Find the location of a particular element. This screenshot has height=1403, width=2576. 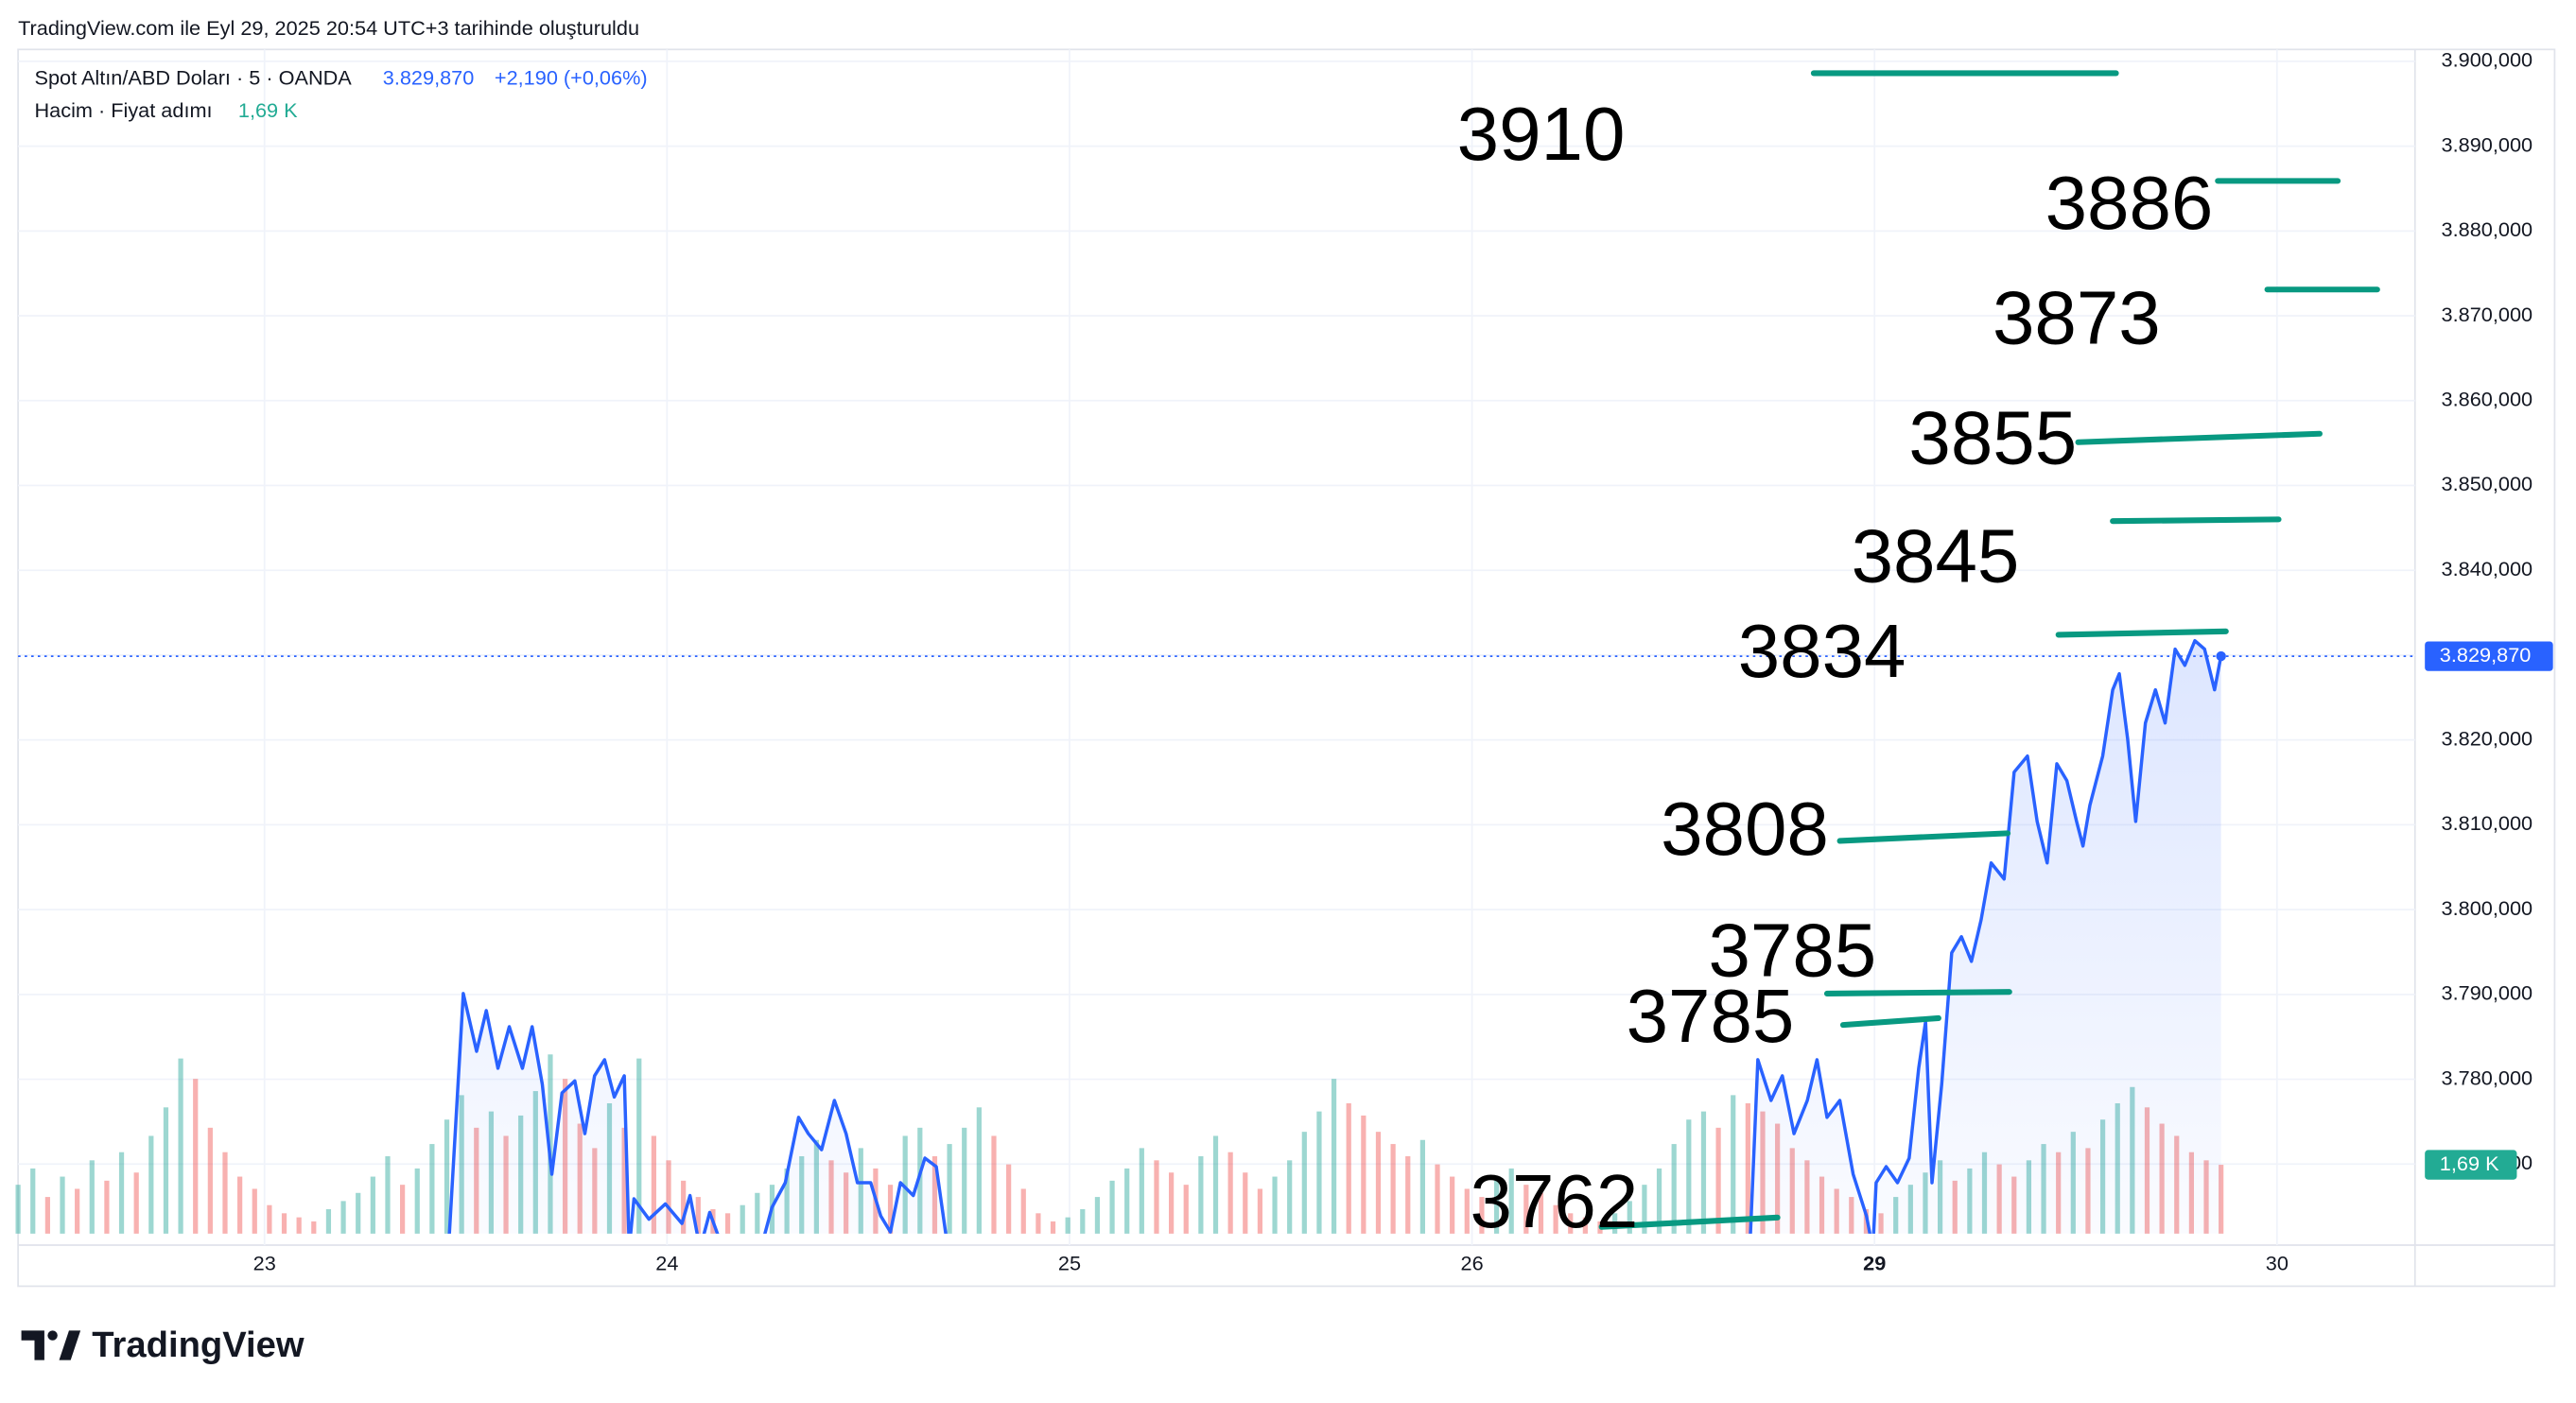

y-tick-label: 3.800,000 is located at coordinates (2487, 908).